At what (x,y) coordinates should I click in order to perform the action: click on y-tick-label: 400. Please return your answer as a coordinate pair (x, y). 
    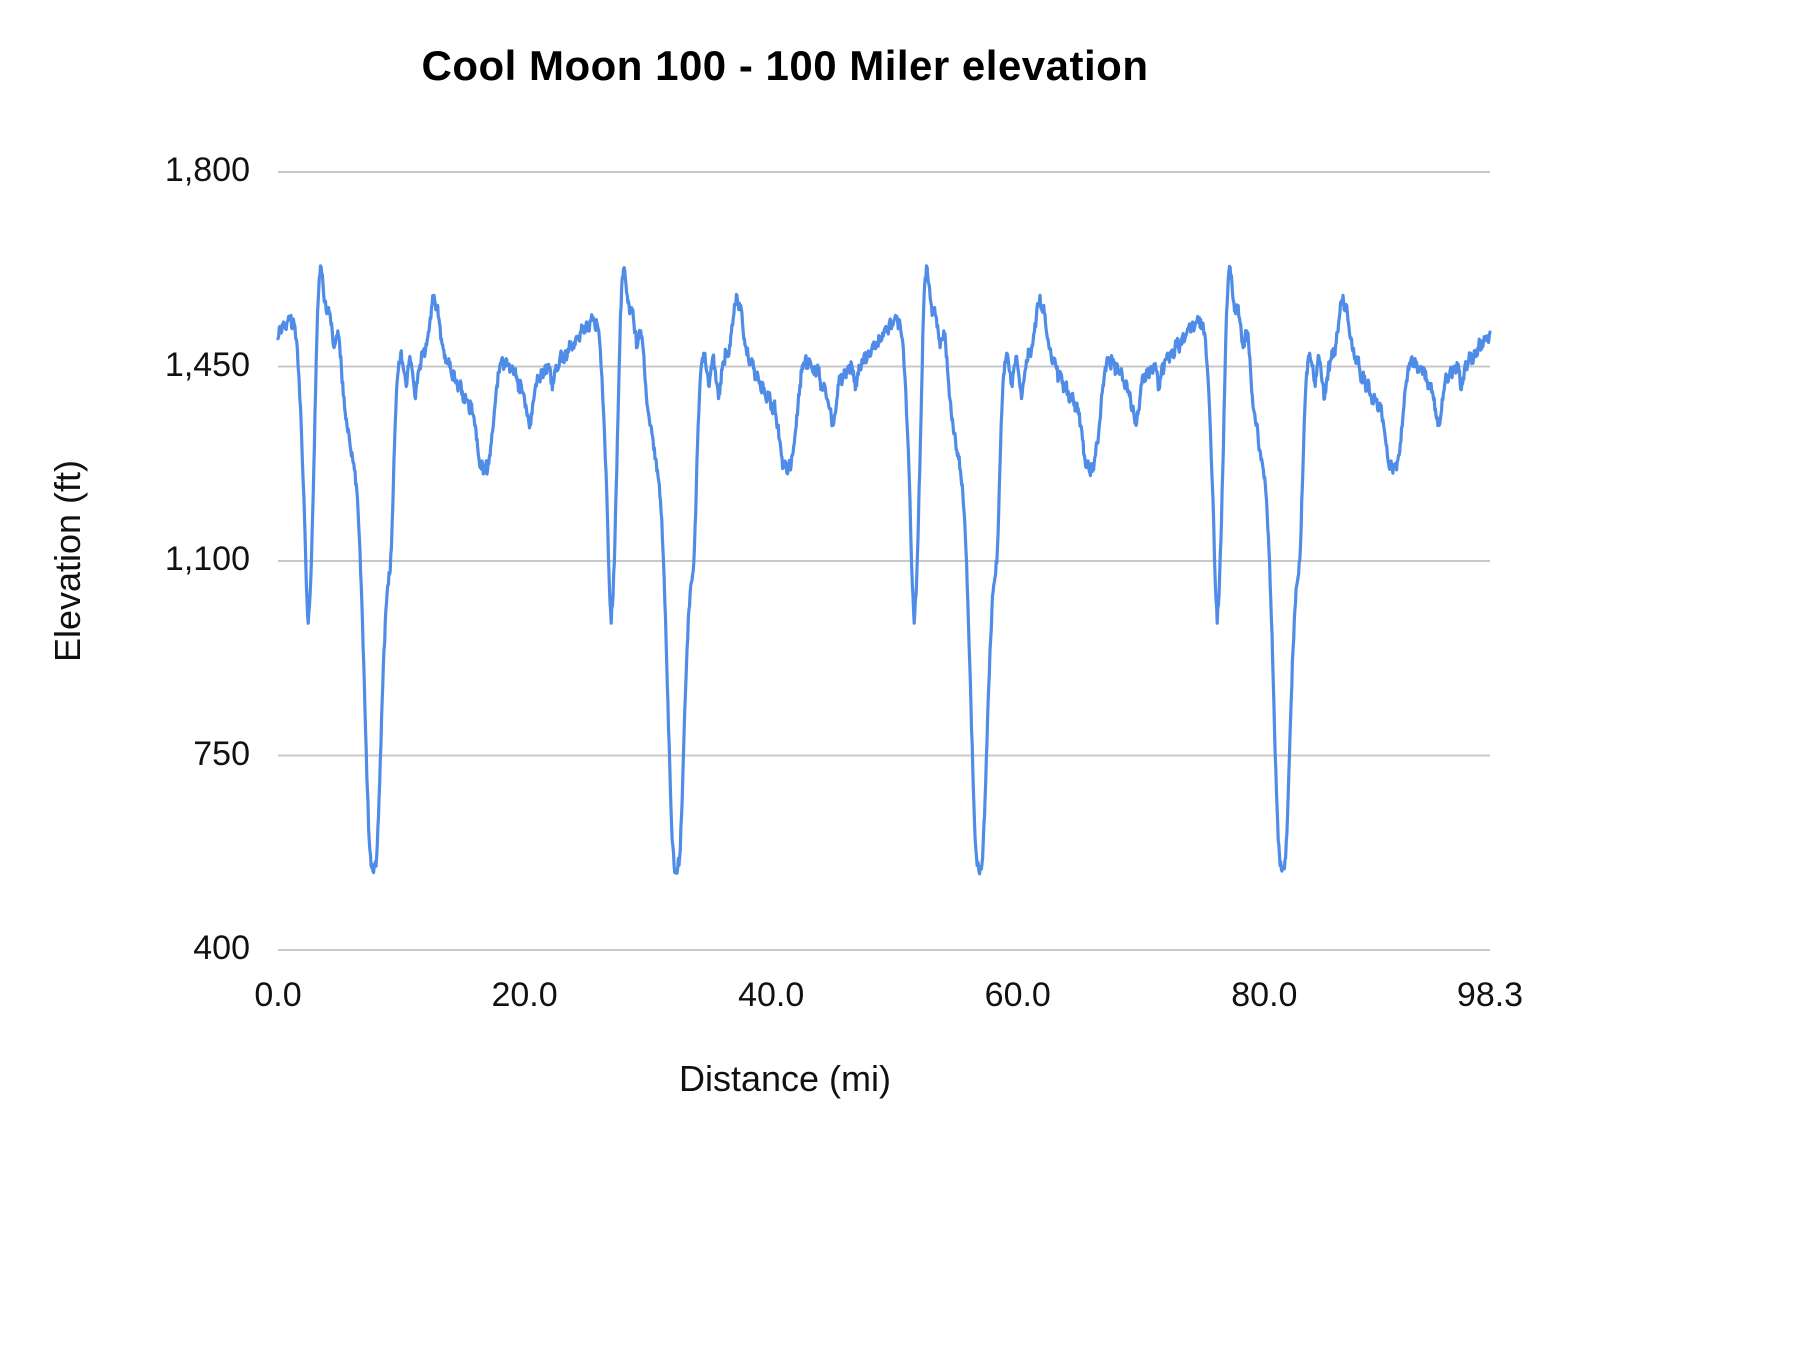
    Looking at the image, I should click on (221, 948).